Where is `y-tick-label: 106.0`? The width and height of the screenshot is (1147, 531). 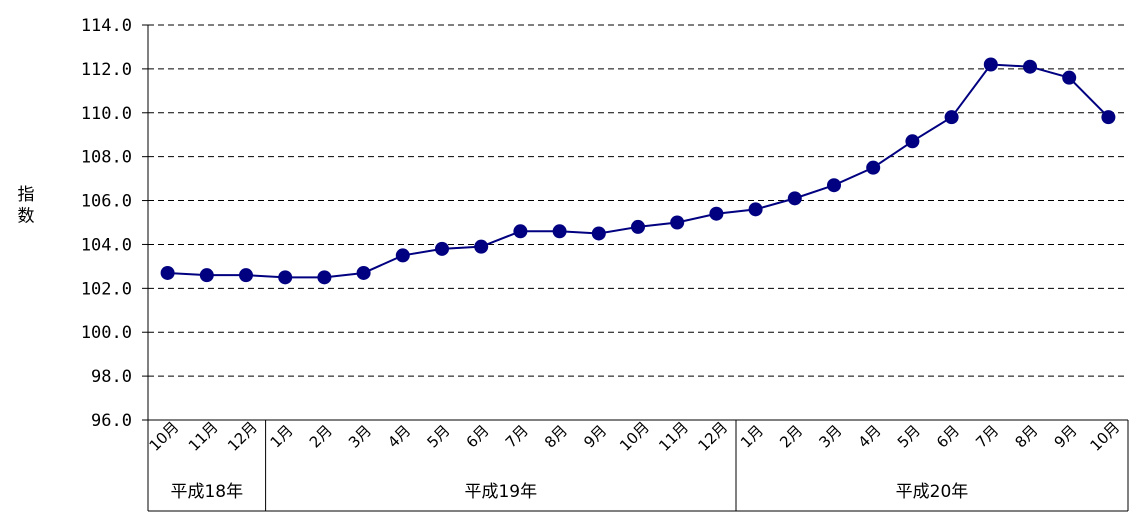
y-tick-label: 106.0 is located at coordinates (106, 202).